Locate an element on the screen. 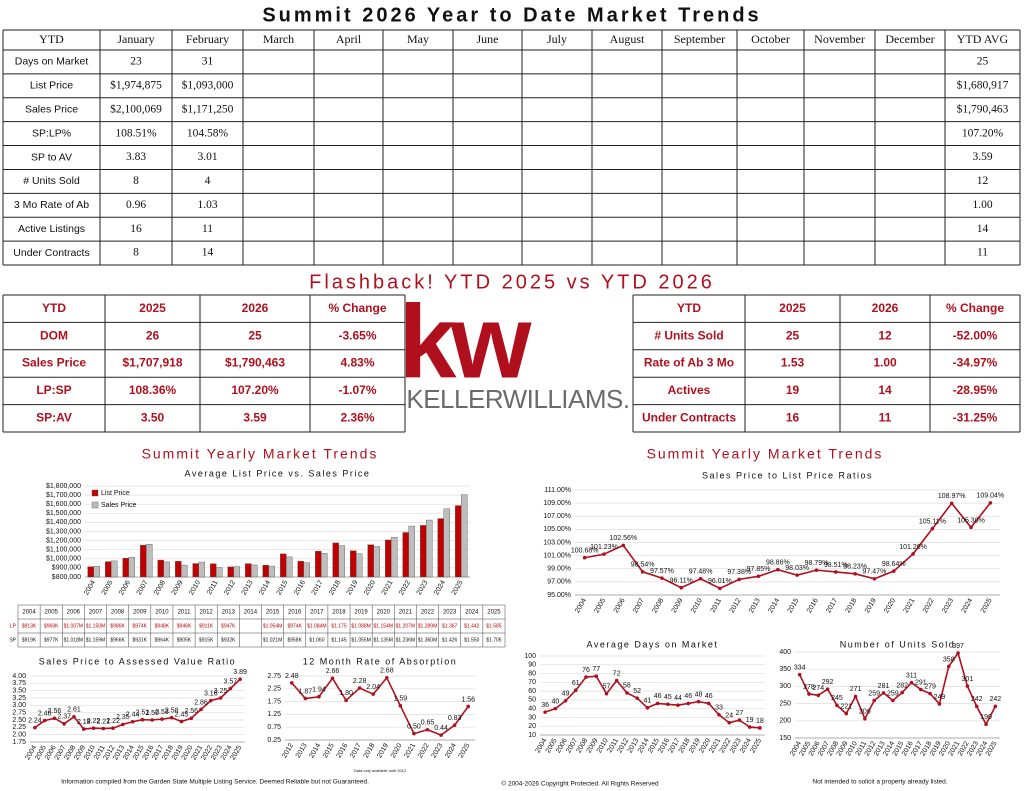 The width and height of the screenshot is (1024, 791). x-tick-label: 2018 is located at coordinates (852, 605).